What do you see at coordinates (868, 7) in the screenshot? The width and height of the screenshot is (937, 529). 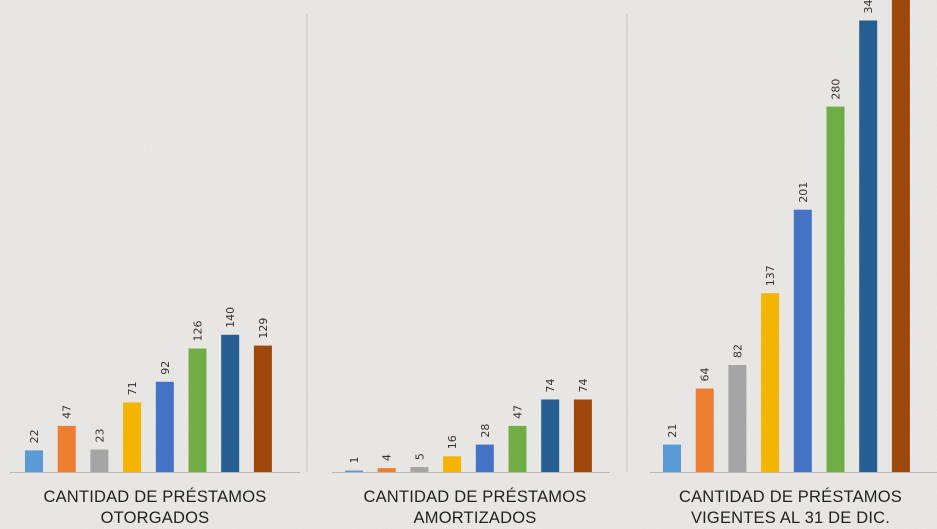 I see `bar-label-vigentes-7: 346` at bounding box center [868, 7].